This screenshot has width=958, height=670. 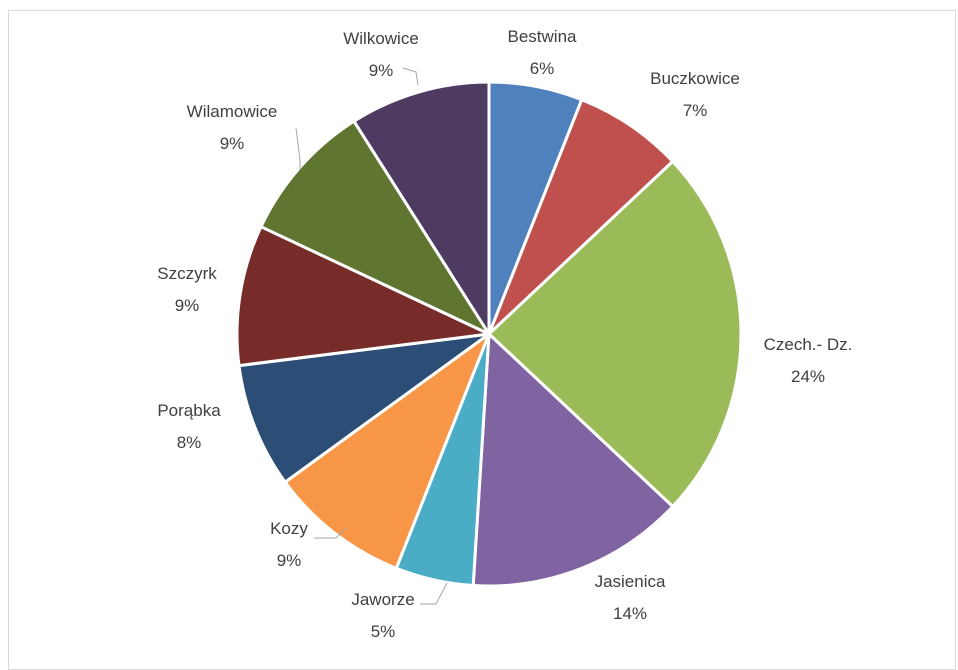 What do you see at coordinates (695, 78) in the screenshot?
I see `slice-category-label: Buczkowice` at bounding box center [695, 78].